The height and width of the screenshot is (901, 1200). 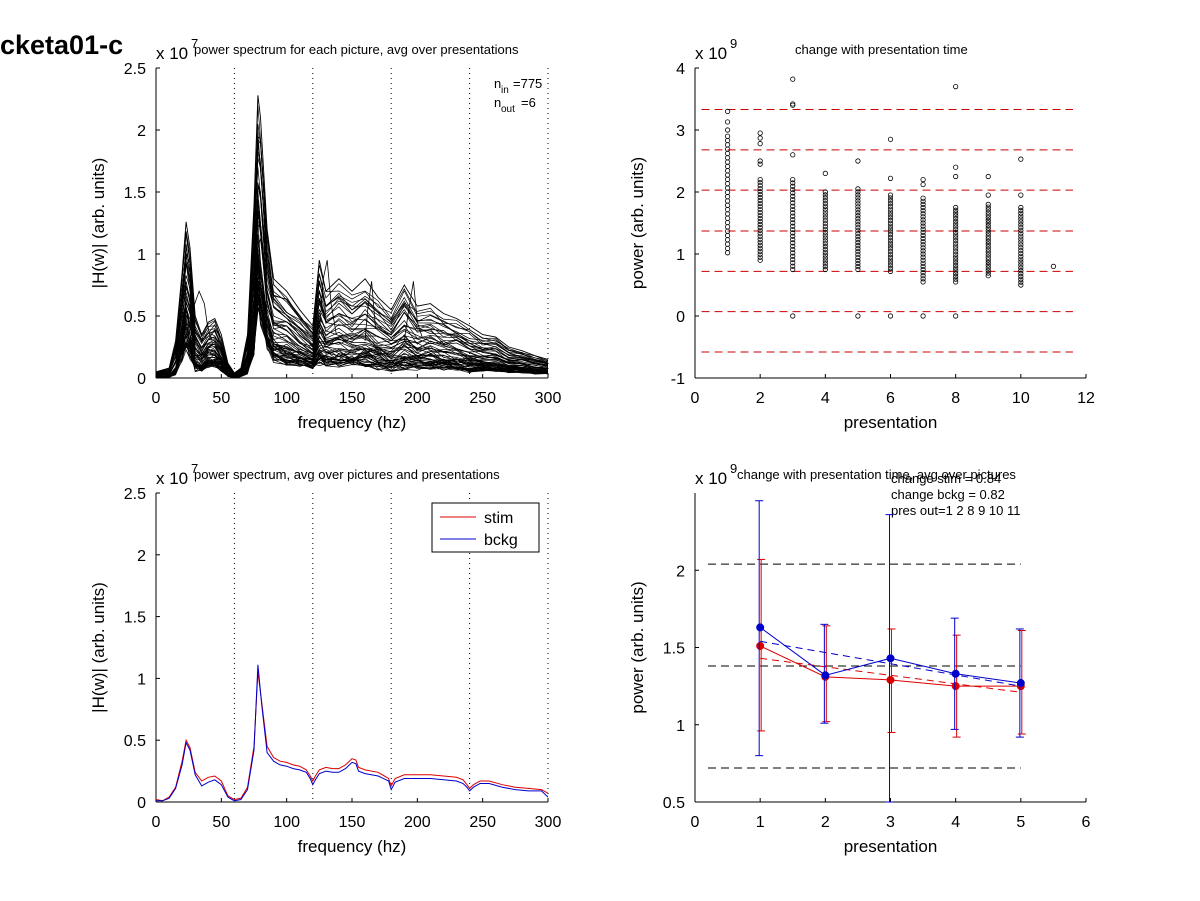 I want to click on x-tick-label: 0, so click(x=695, y=398).